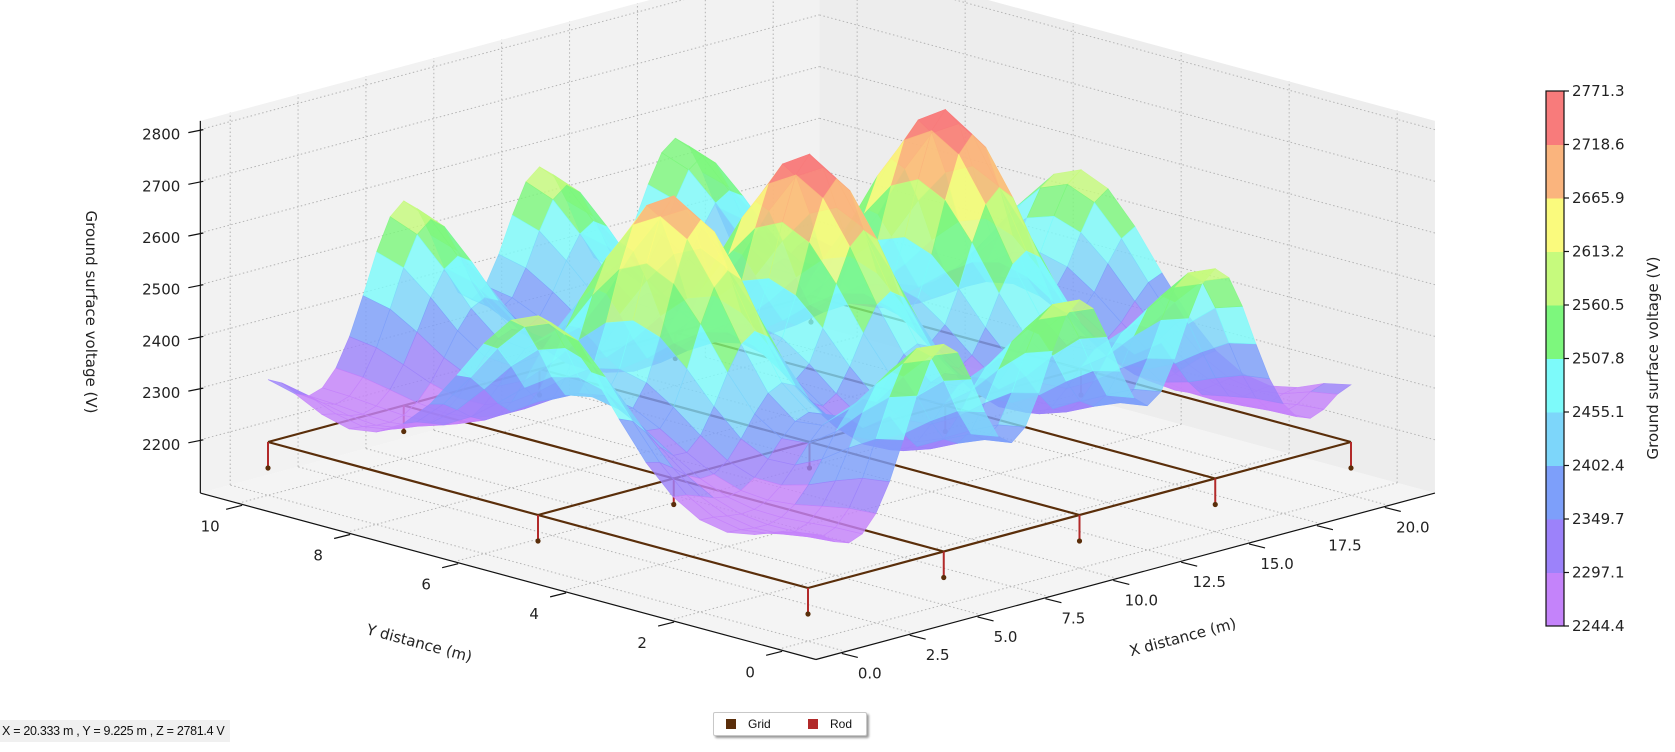 Image resolution: width=1675 pixels, height=752 pixels. I want to click on y-tick-label: 4, so click(534, 614).